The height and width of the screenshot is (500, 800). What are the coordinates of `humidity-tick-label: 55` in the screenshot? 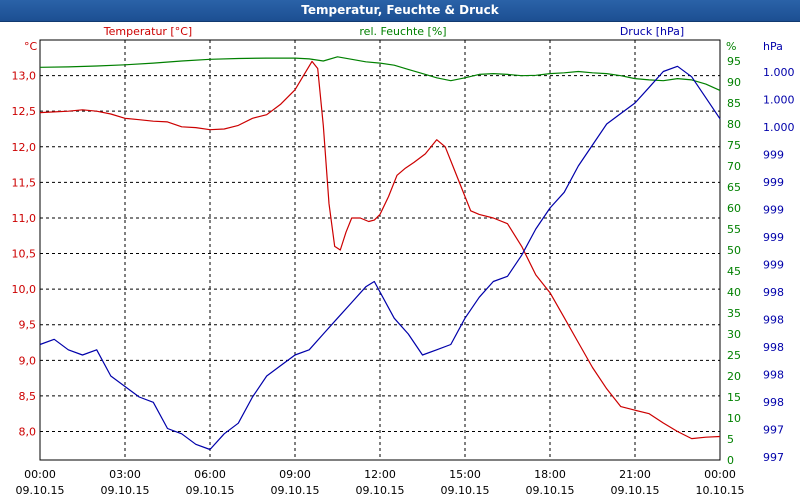 It's located at (734, 229).